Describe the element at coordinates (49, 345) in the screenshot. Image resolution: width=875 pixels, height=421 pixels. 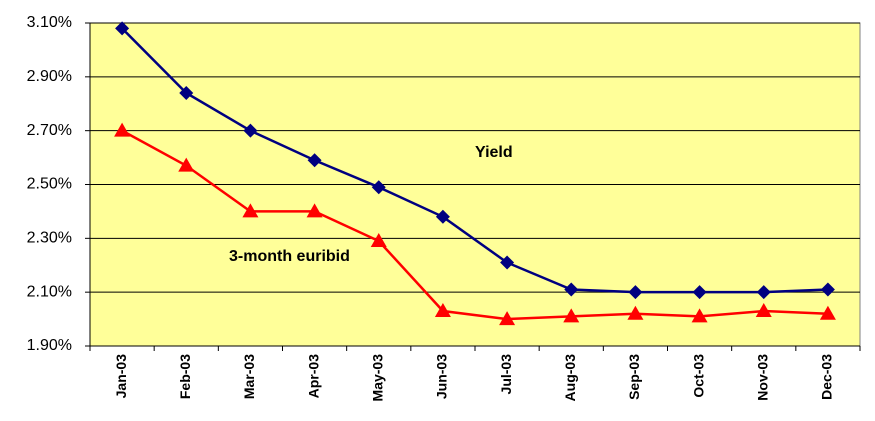
I see `y-tick-label: 1.90%` at that location.